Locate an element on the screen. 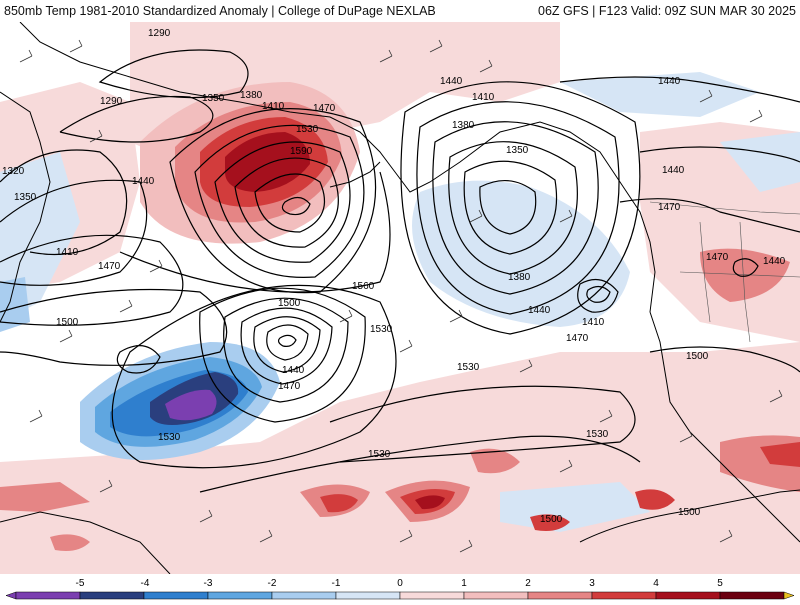 This screenshot has height=605, width=800. contour-label: 1380 is located at coordinates (463, 125).